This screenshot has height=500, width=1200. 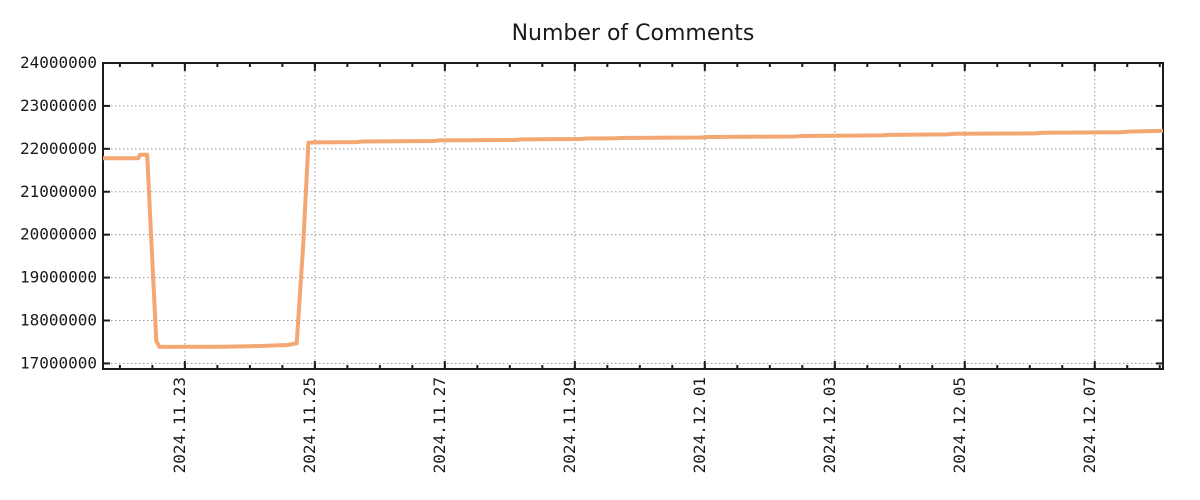 I want to click on x-tick-label: 2024.11.27, so click(x=439, y=425).